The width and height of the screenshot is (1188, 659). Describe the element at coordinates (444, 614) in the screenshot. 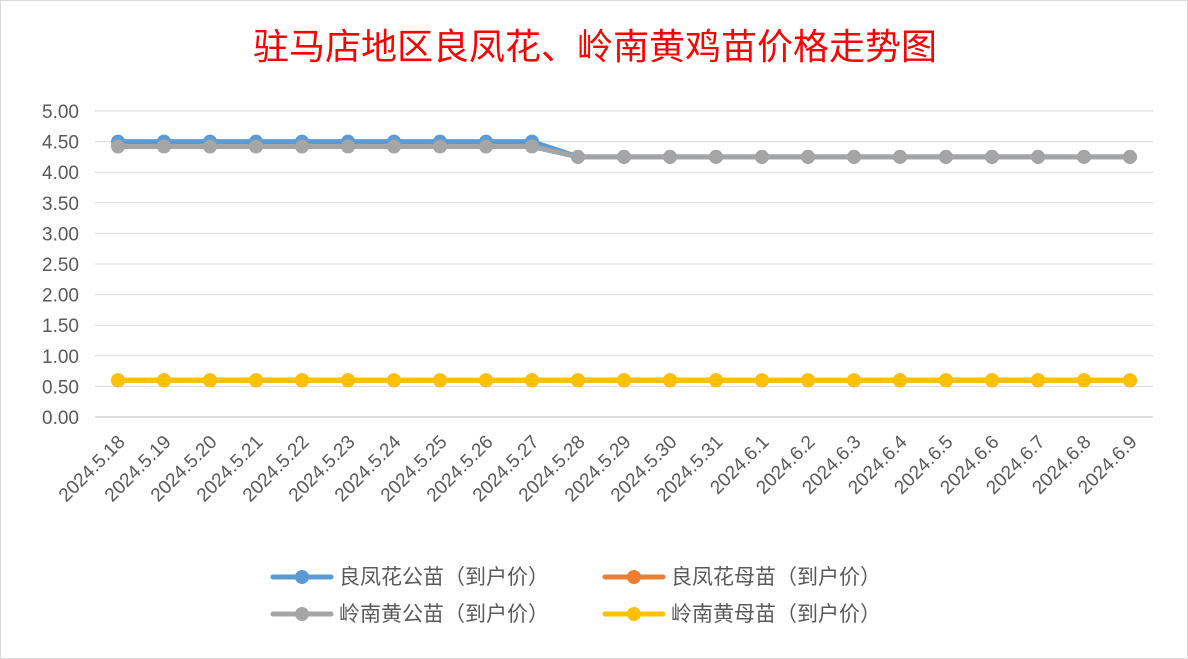

I see `legend-label: 岭南黄公苗（到户价）` at that location.